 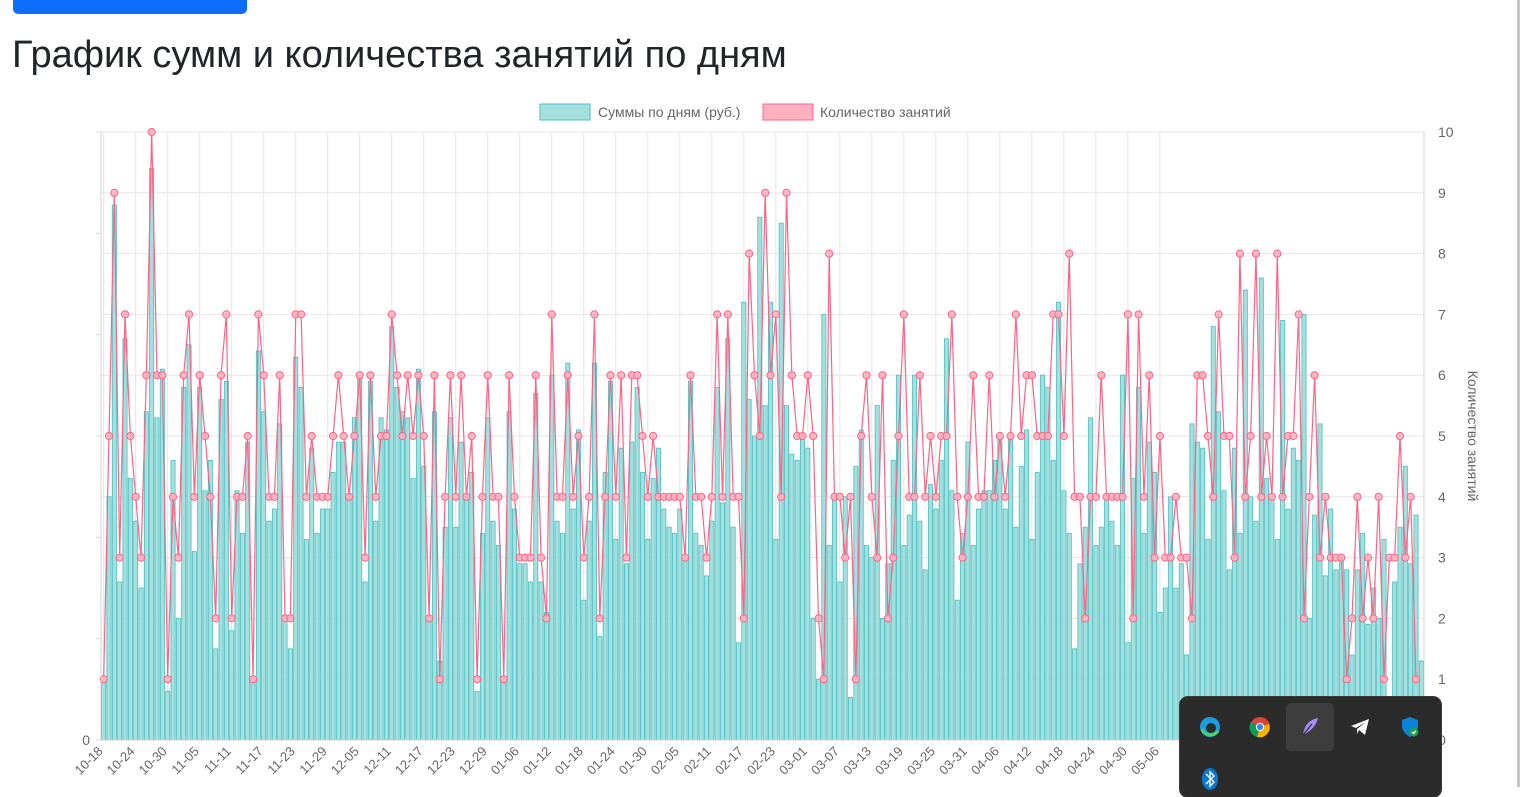 I want to click on edge-icon, so click(x=1210, y=727).